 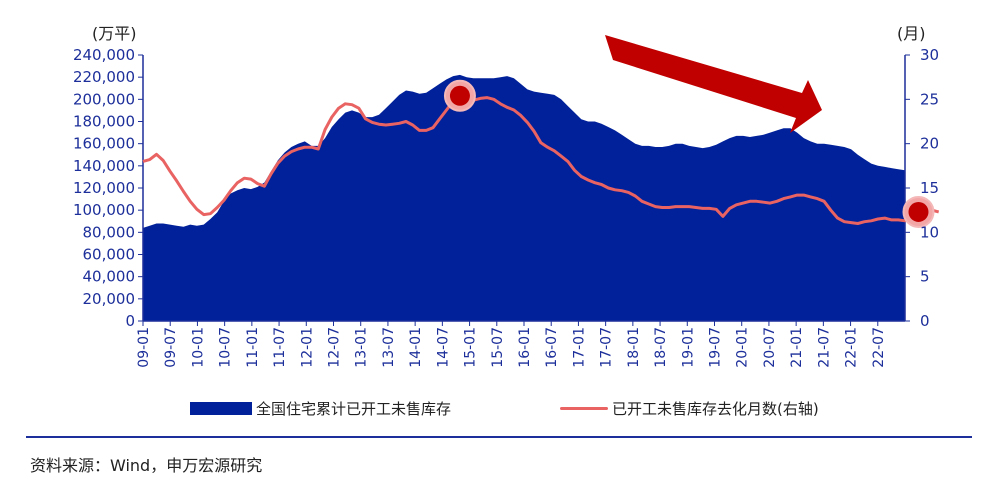 I want to click on x-tick-label: 17-01, so click(x=579, y=347).